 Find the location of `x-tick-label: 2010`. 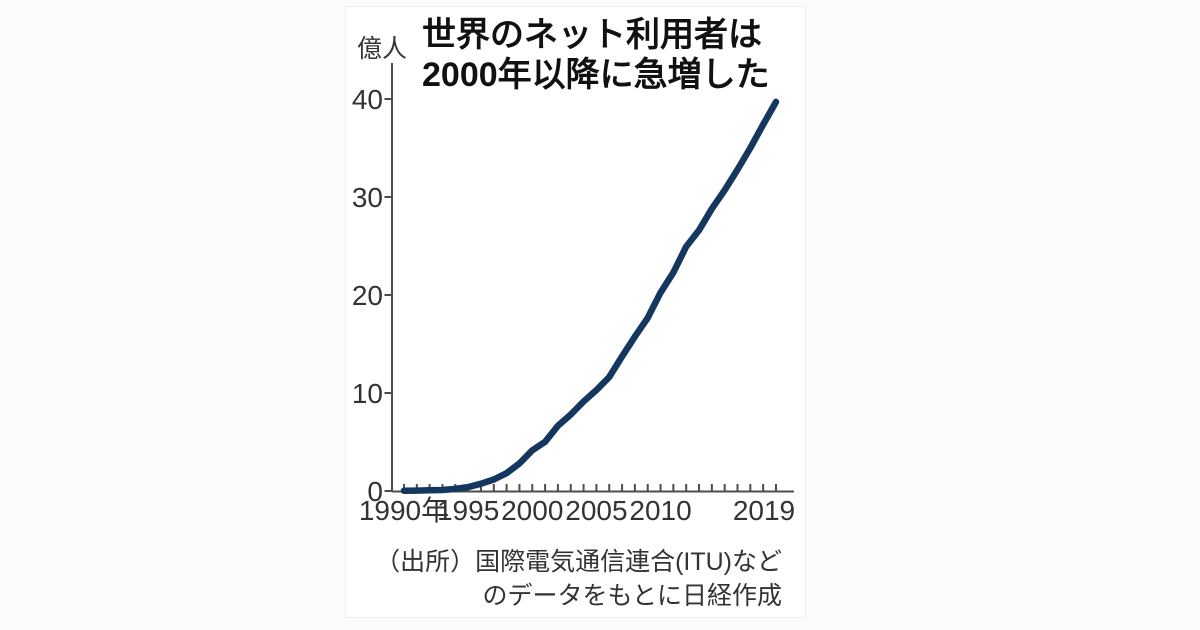

x-tick-label: 2010 is located at coordinates (660, 510).